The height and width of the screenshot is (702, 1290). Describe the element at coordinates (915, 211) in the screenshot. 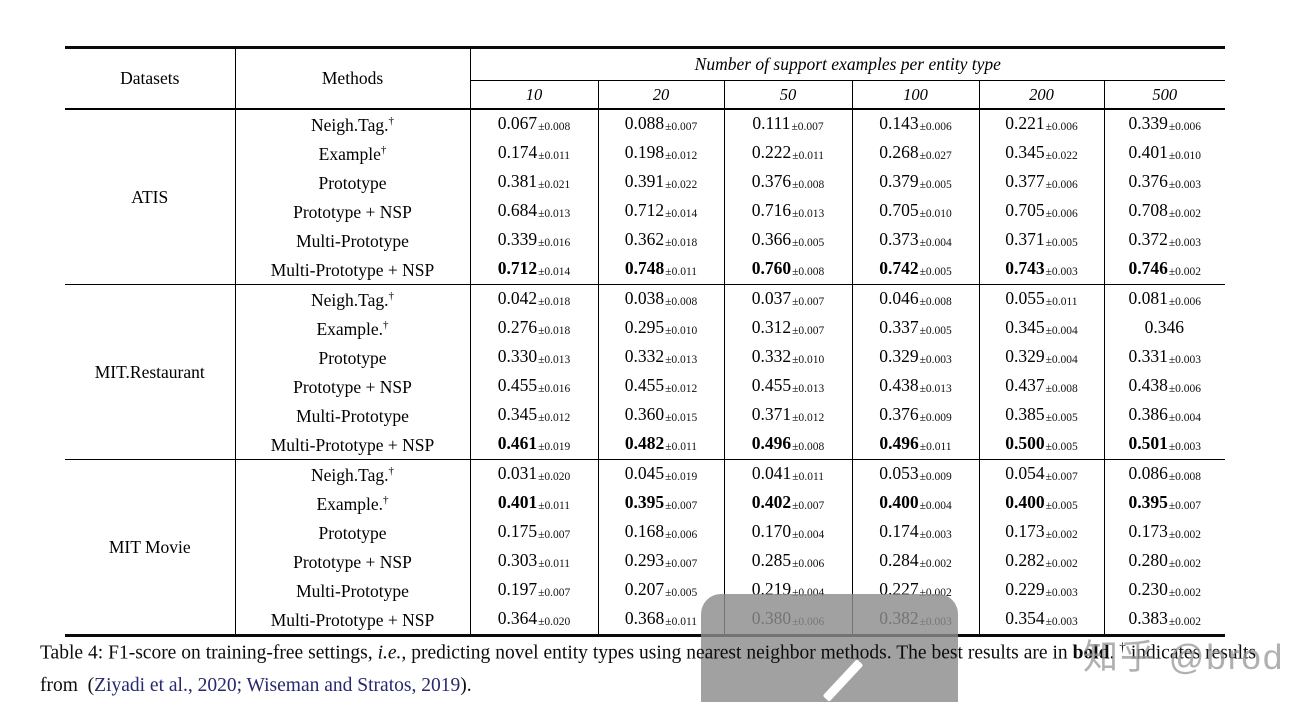

I see `score-cell: 0.705±0.010` at that location.